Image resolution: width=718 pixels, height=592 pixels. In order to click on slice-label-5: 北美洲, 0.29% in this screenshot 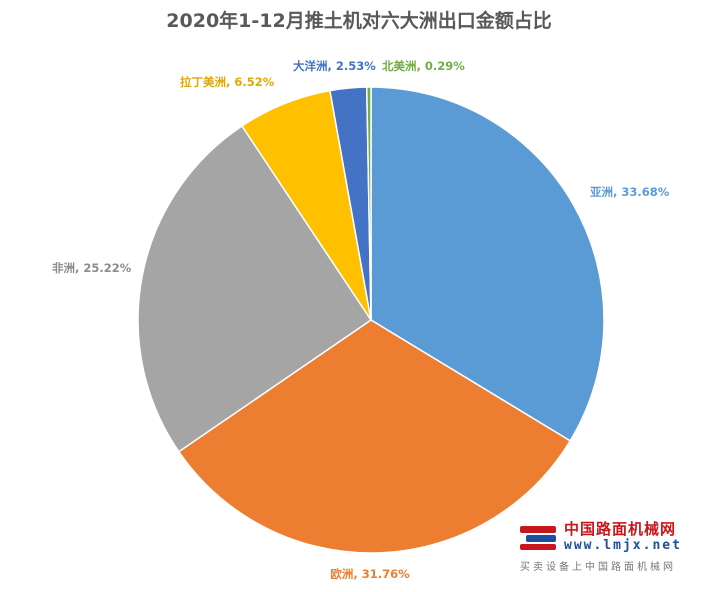, I will do `click(423, 66)`.